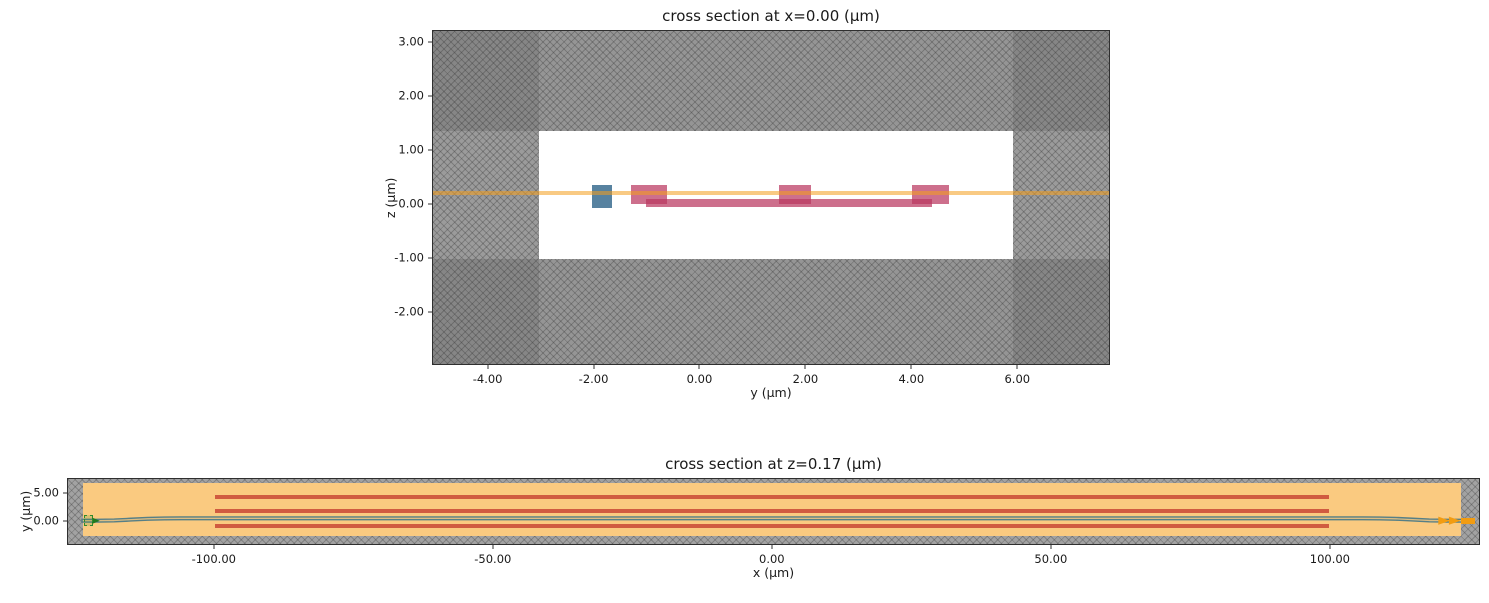 The height and width of the screenshot is (603, 1489). Describe the element at coordinates (771, 16) in the screenshot. I see `plot-title: cross section at x=0.00 (μm)` at that location.